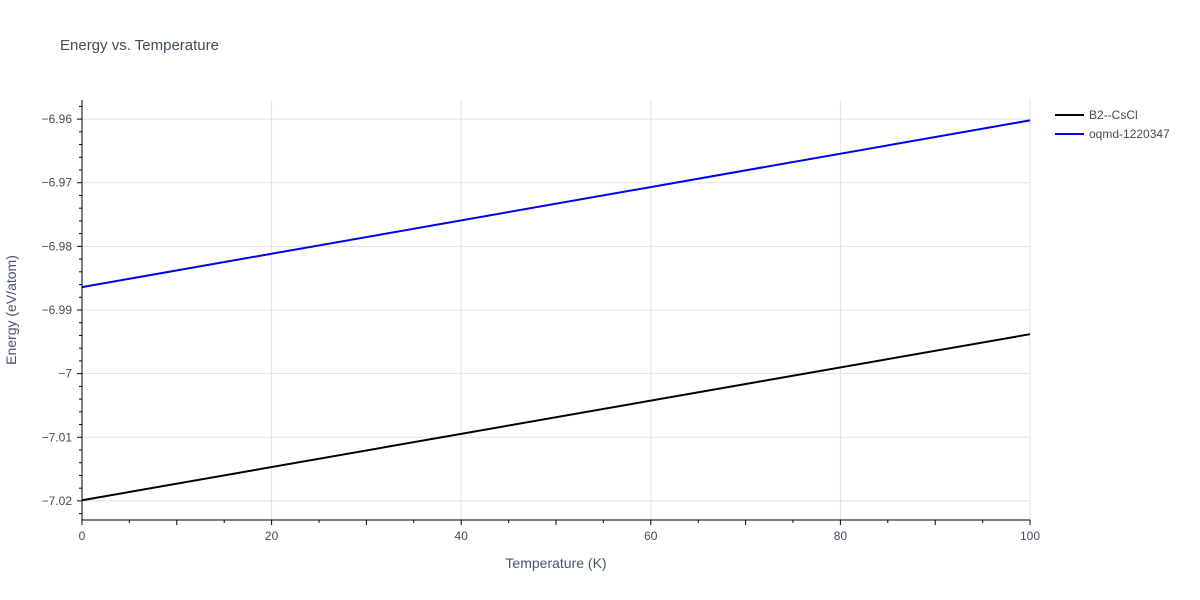 This screenshot has width=1200, height=600. Describe the element at coordinates (1112, 124) in the screenshot. I see `legend: B2--CsCl oqmd-1220347` at that location.